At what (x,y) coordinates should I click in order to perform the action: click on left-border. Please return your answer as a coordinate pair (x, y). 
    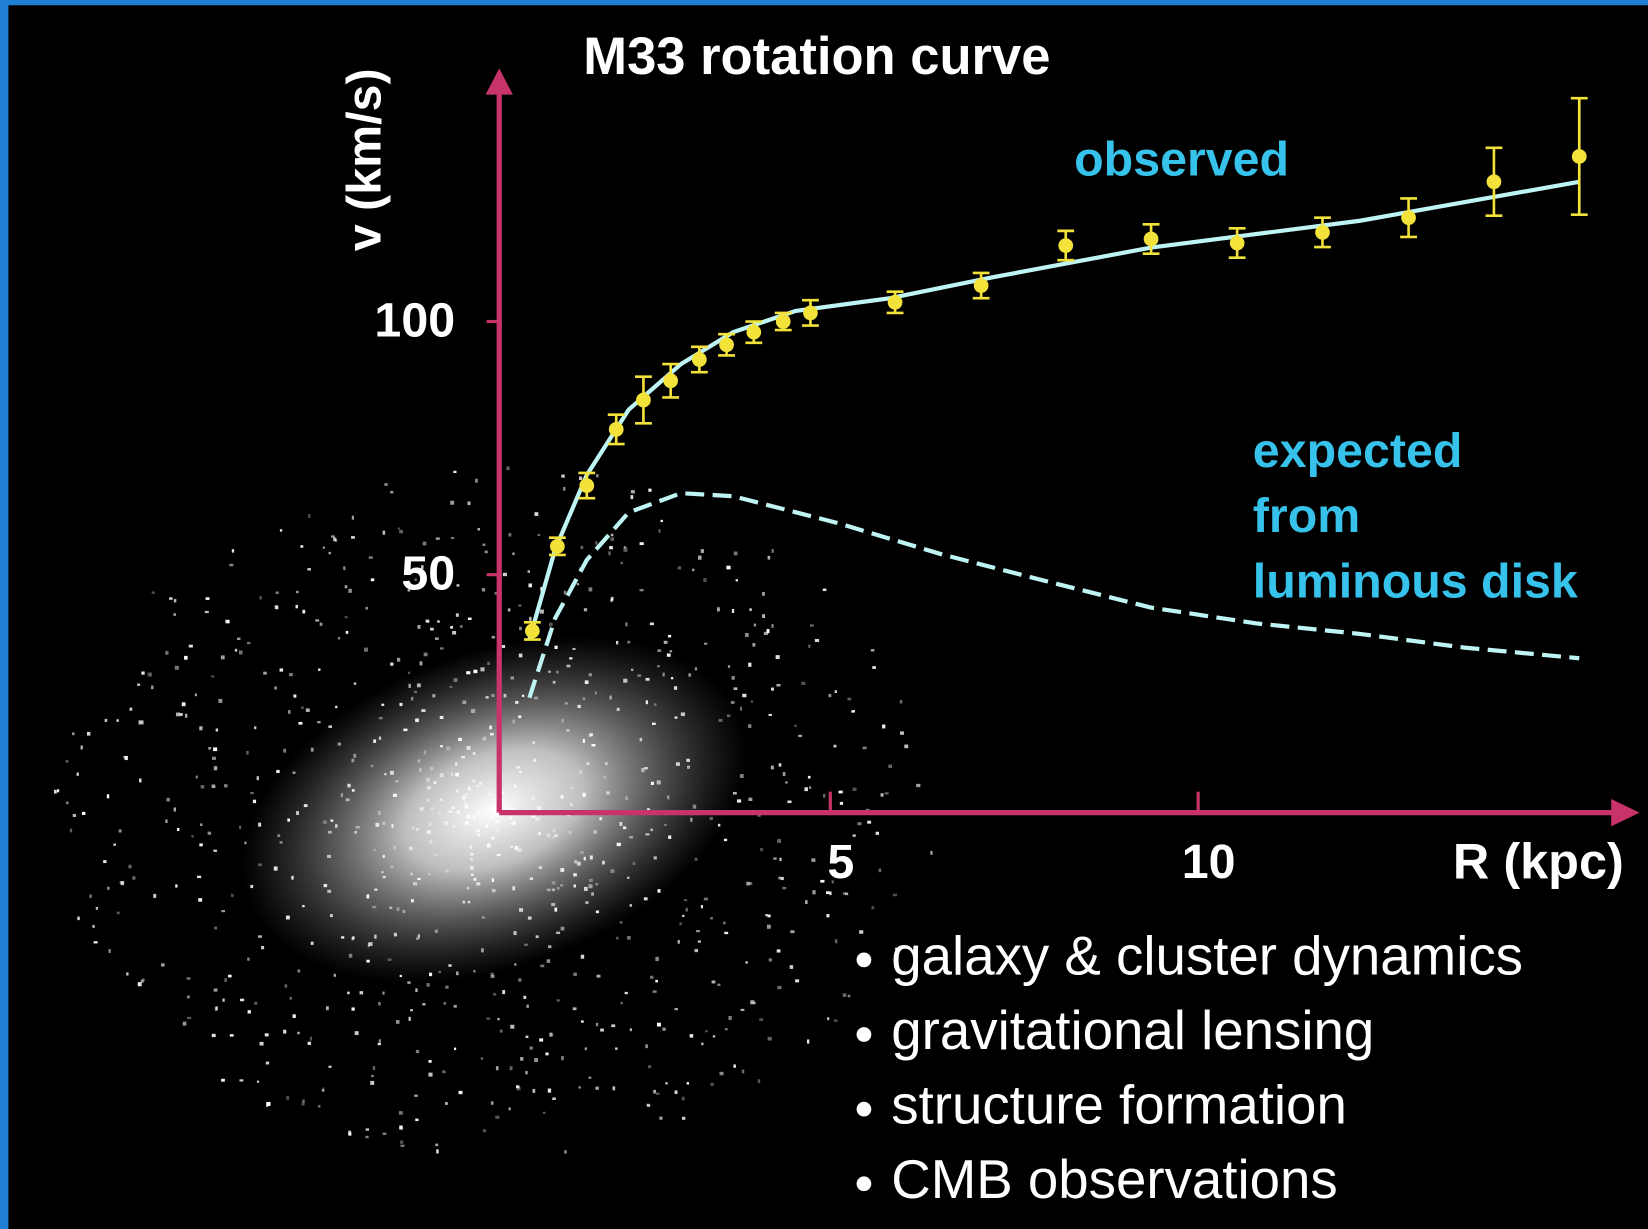
    Looking at the image, I should click on (4, 614).